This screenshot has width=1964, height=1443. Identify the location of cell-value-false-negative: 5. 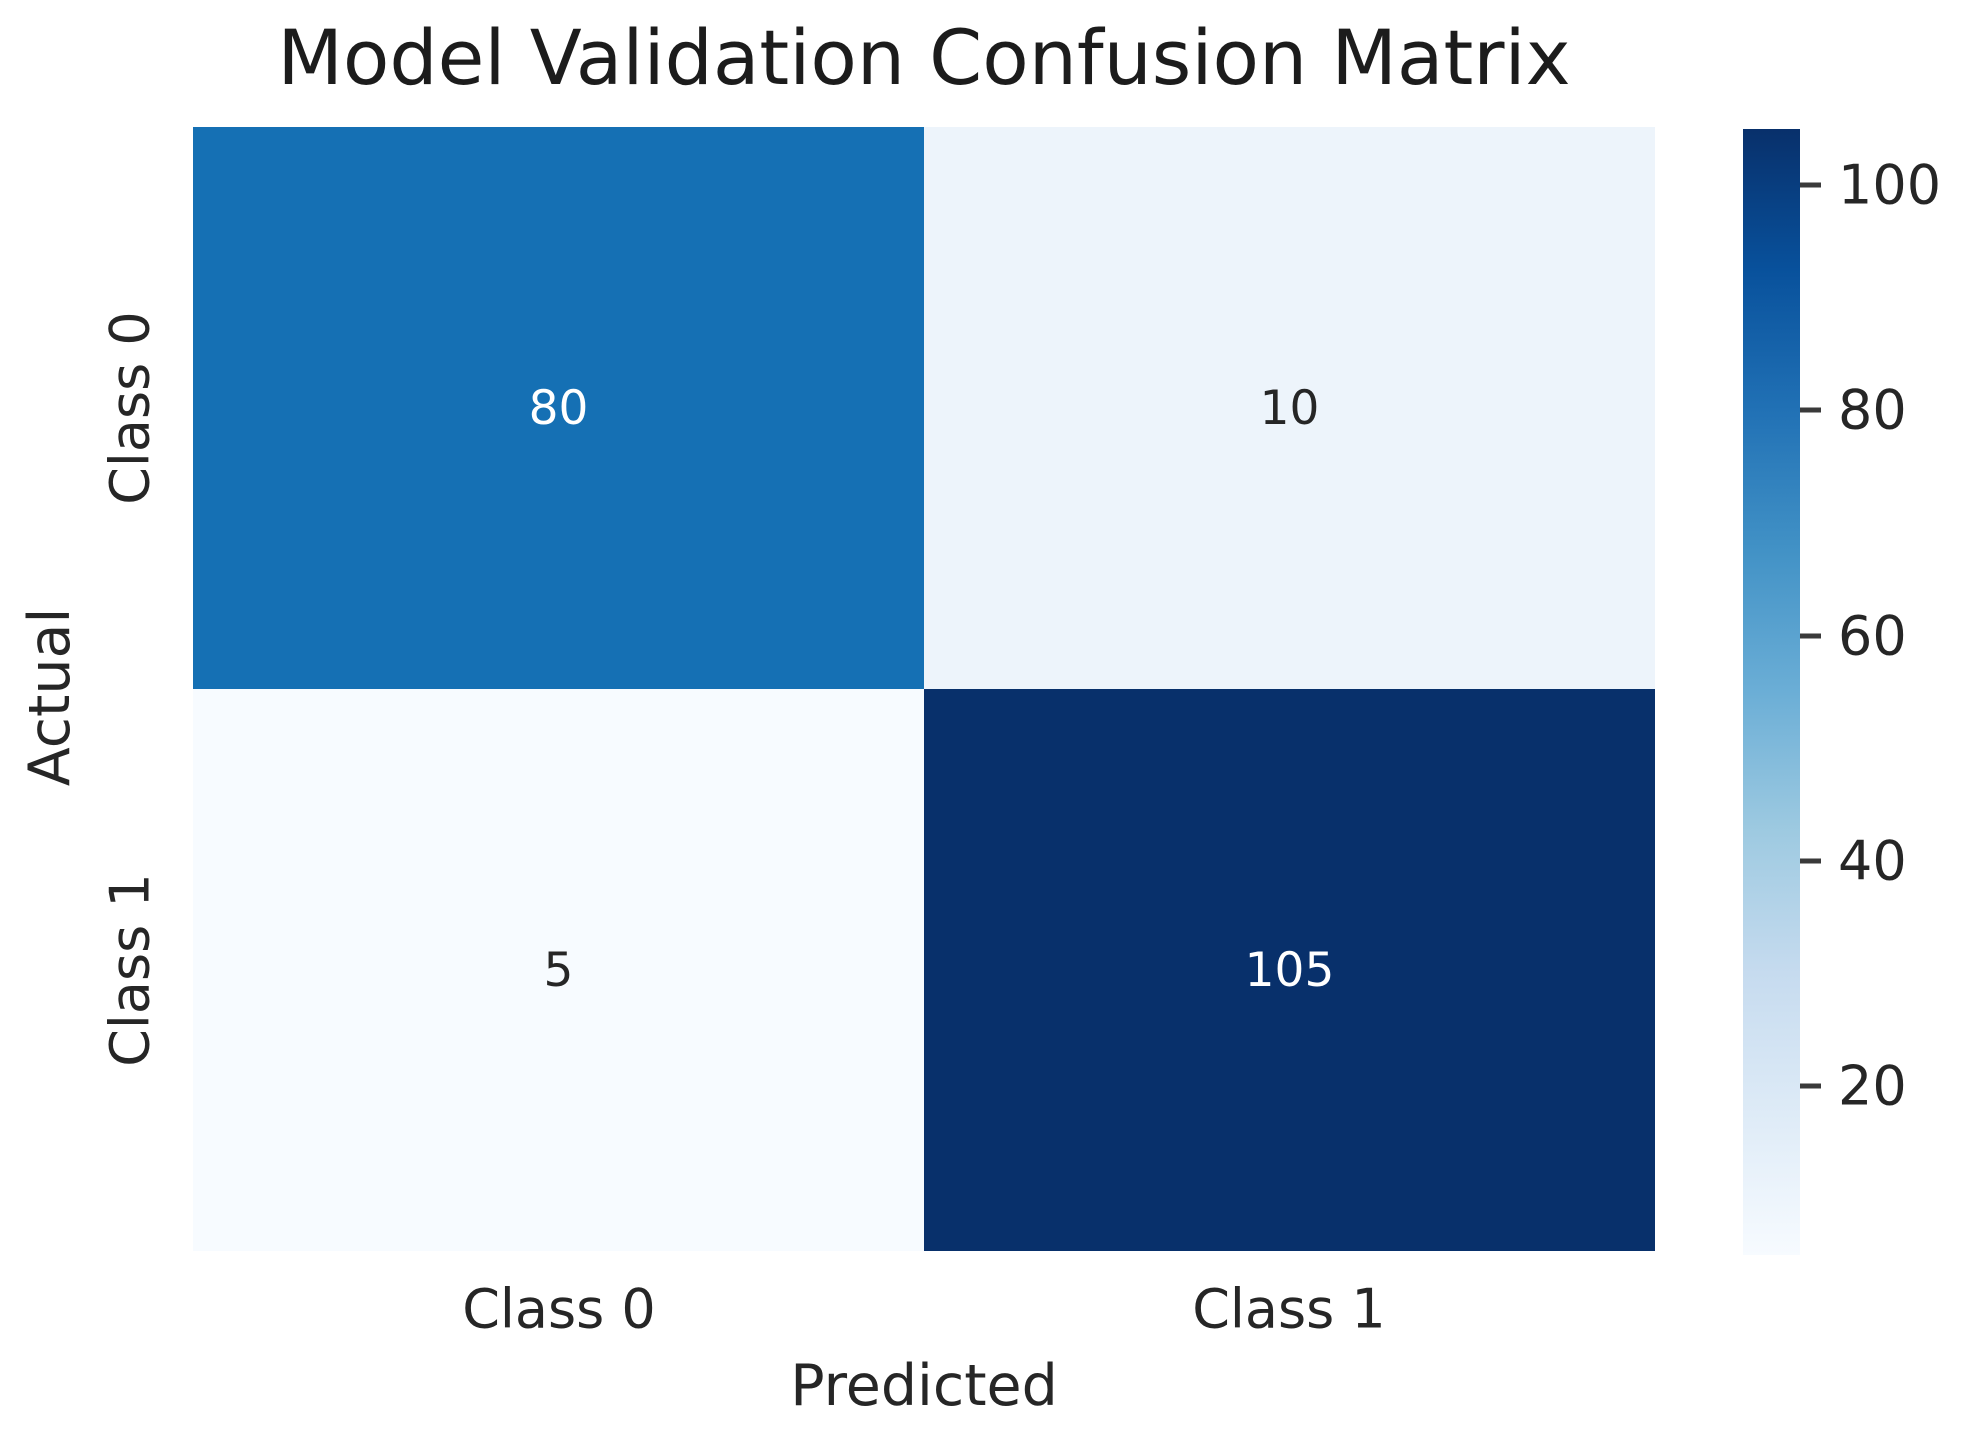
(558, 970).